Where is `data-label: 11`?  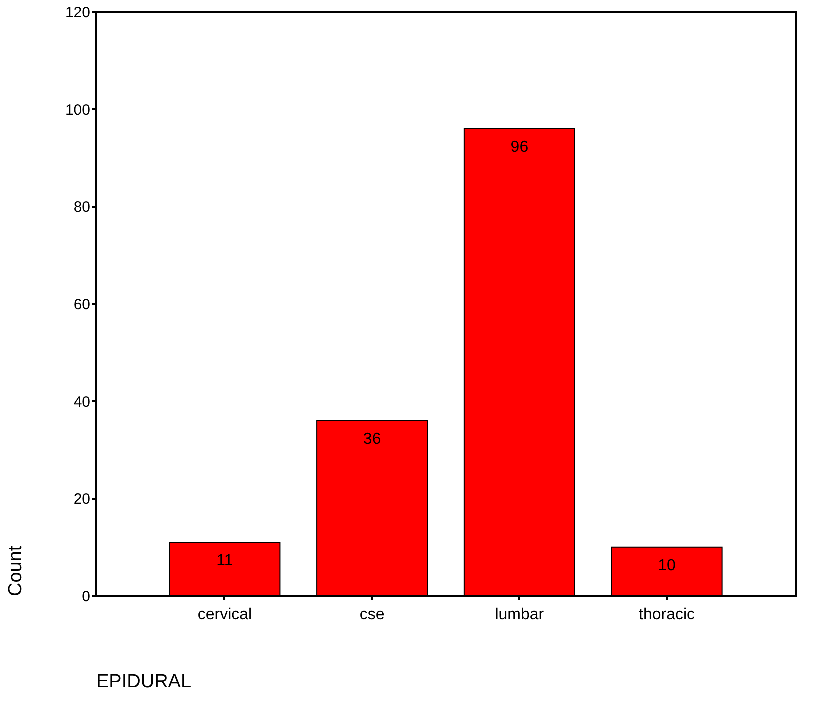 data-label: 11 is located at coordinates (225, 561).